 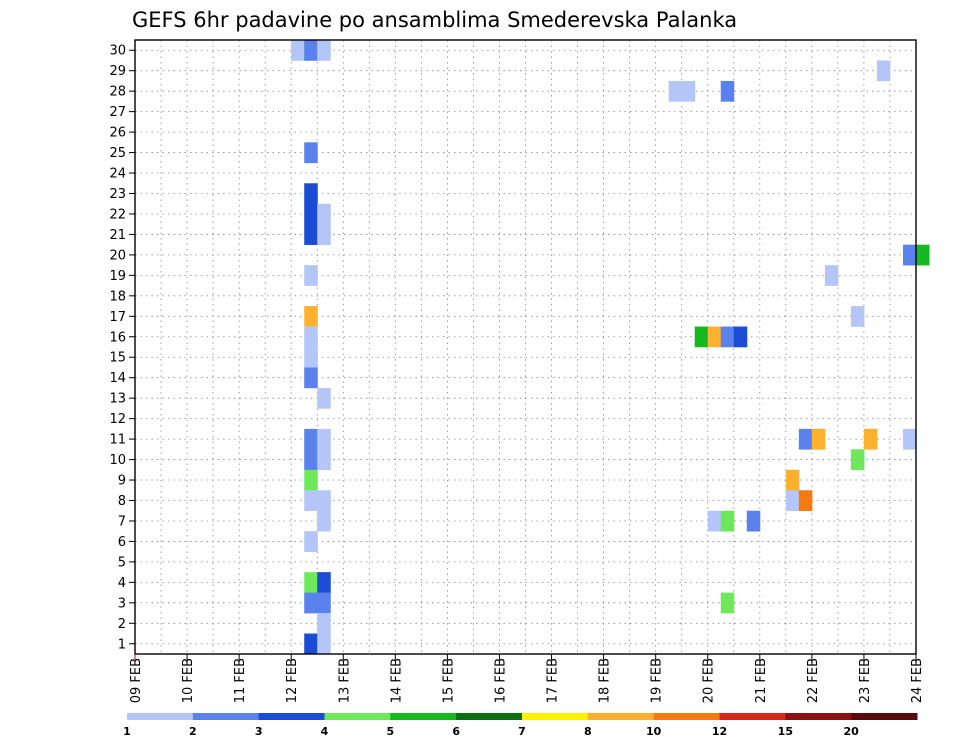 What do you see at coordinates (553, 680) in the screenshot?
I see `x-tick-label: 17 FEB` at bounding box center [553, 680].